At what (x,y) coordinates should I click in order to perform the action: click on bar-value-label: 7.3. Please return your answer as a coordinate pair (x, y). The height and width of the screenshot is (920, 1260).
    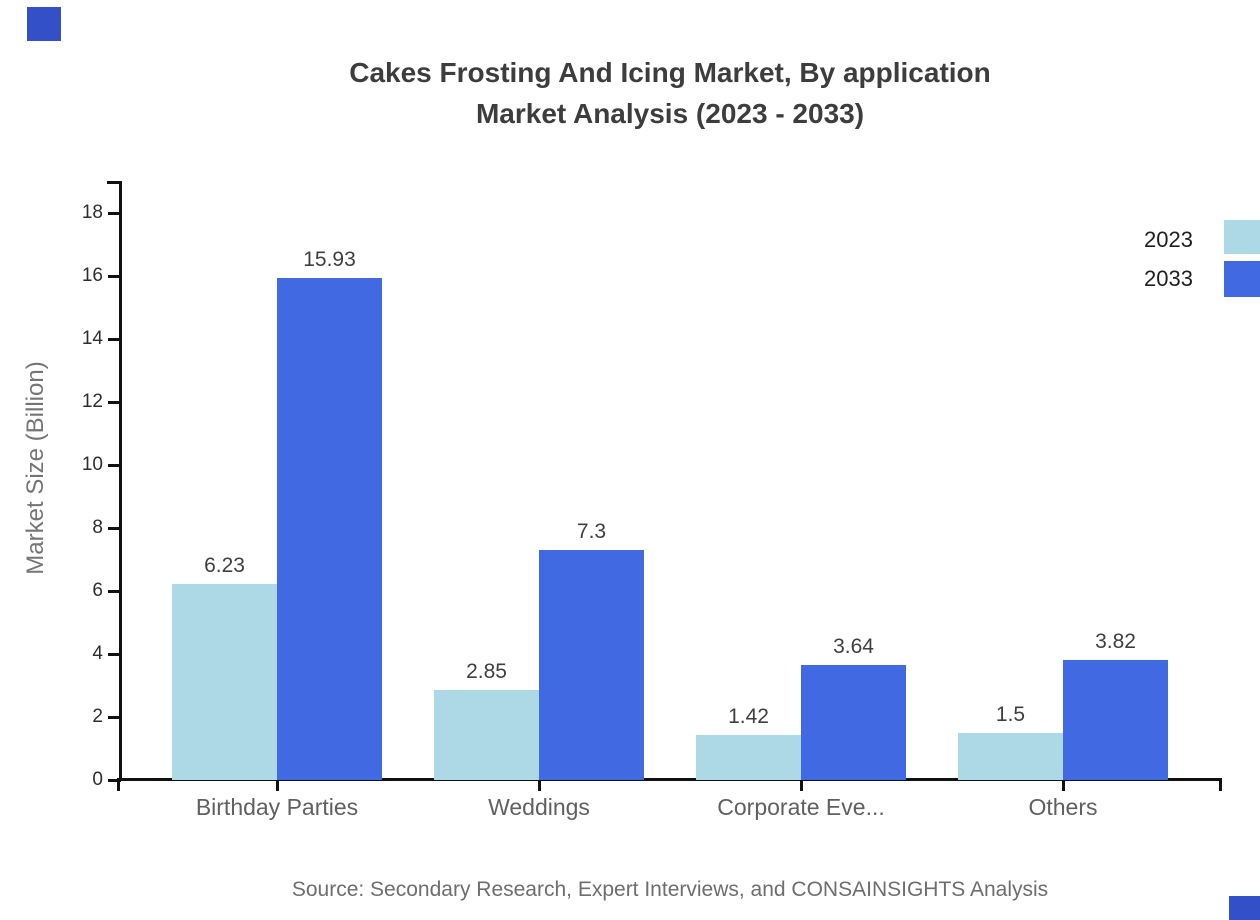
    Looking at the image, I should click on (591, 531).